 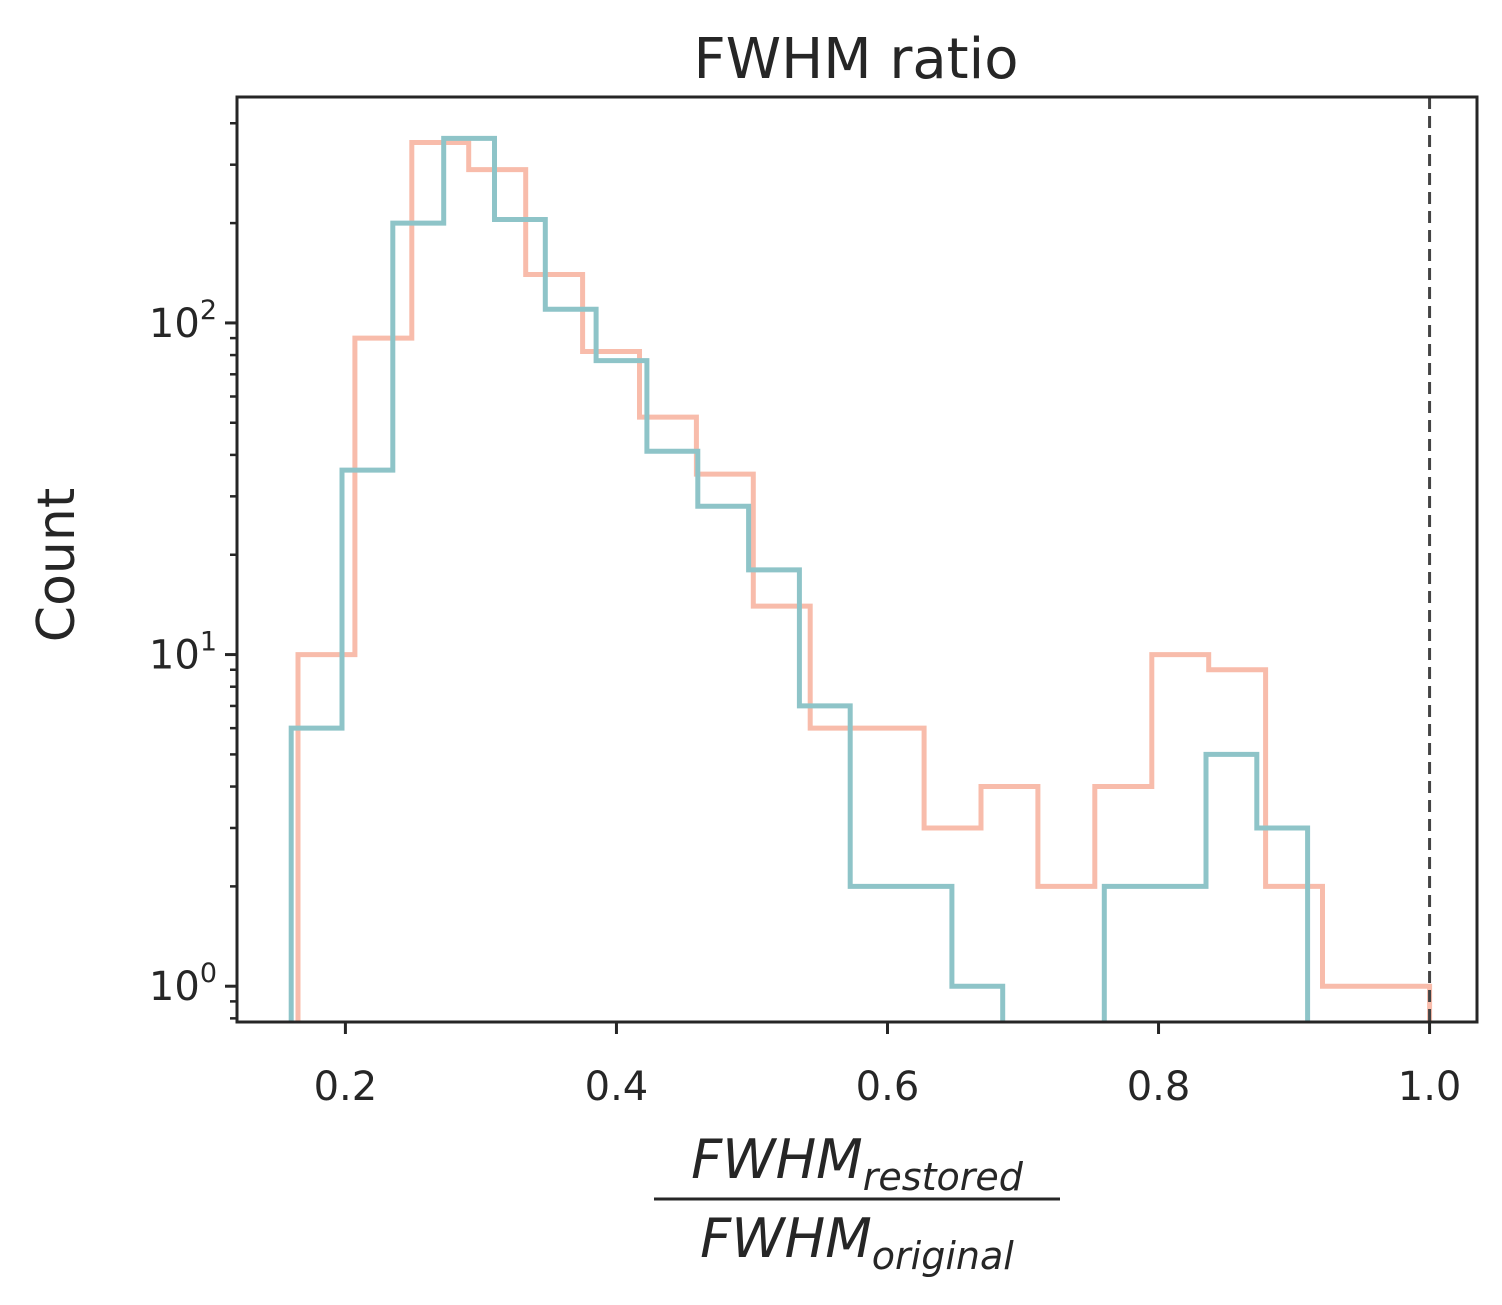 What do you see at coordinates (346, 1087) in the screenshot?
I see `x-tick-label: 0.2` at bounding box center [346, 1087].